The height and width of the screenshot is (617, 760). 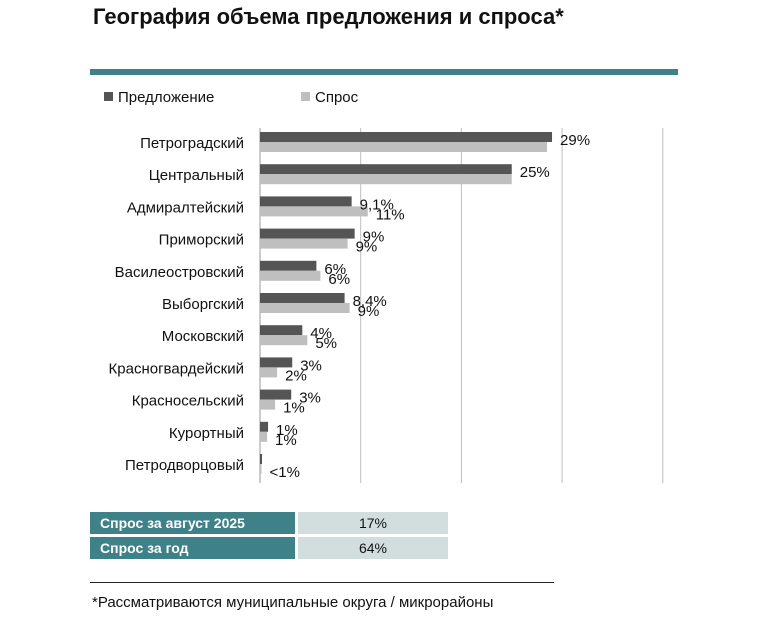 What do you see at coordinates (328, 16) in the screenshot?
I see `chart-title: География объема предложения и спроса*` at bounding box center [328, 16].